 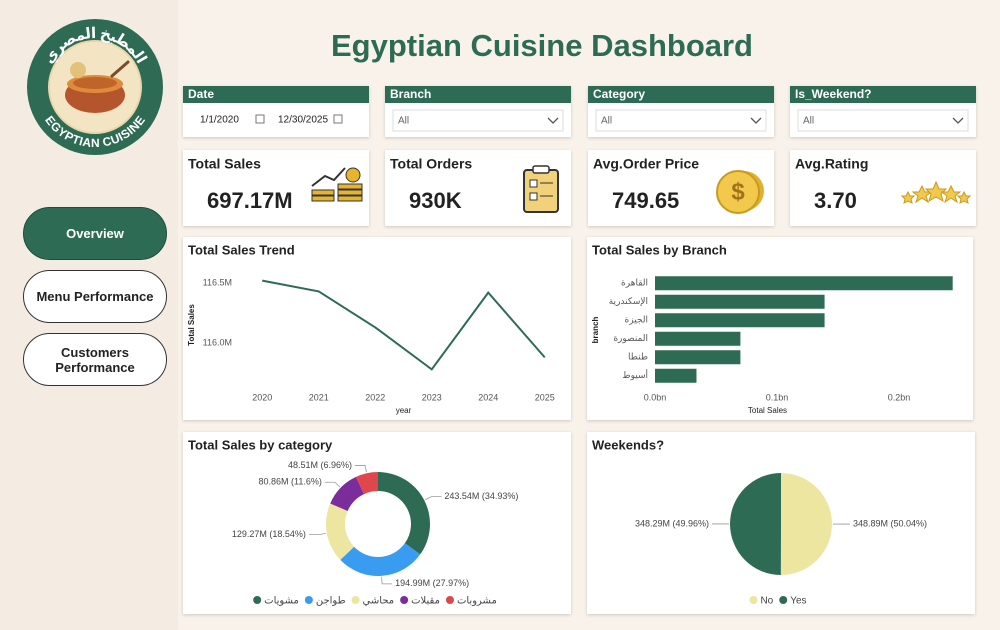 What do you see at coordinates (936, 192) in the screenshot?
I see `icon-rating` at bounding box center [936, 192].